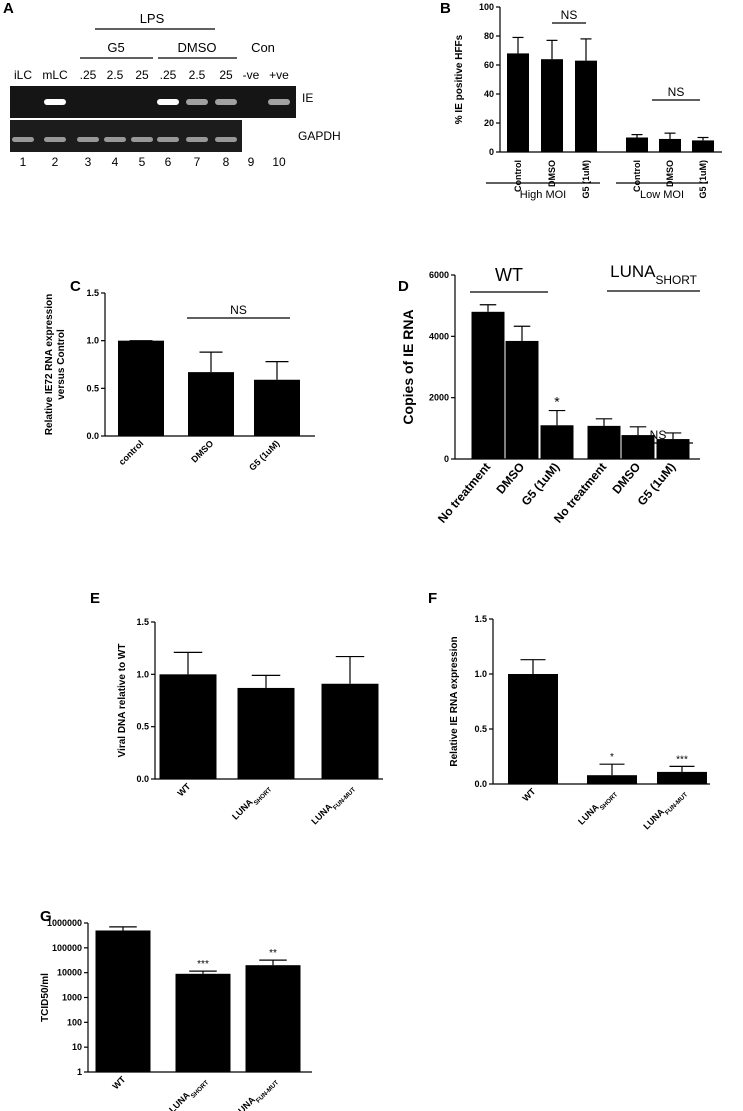 The height and width of the screenshot is (1111, 743). Describe the element at coordinates (45, 997) in the screenshot. I see `y-axis-label: TCID50/ml` at that location.